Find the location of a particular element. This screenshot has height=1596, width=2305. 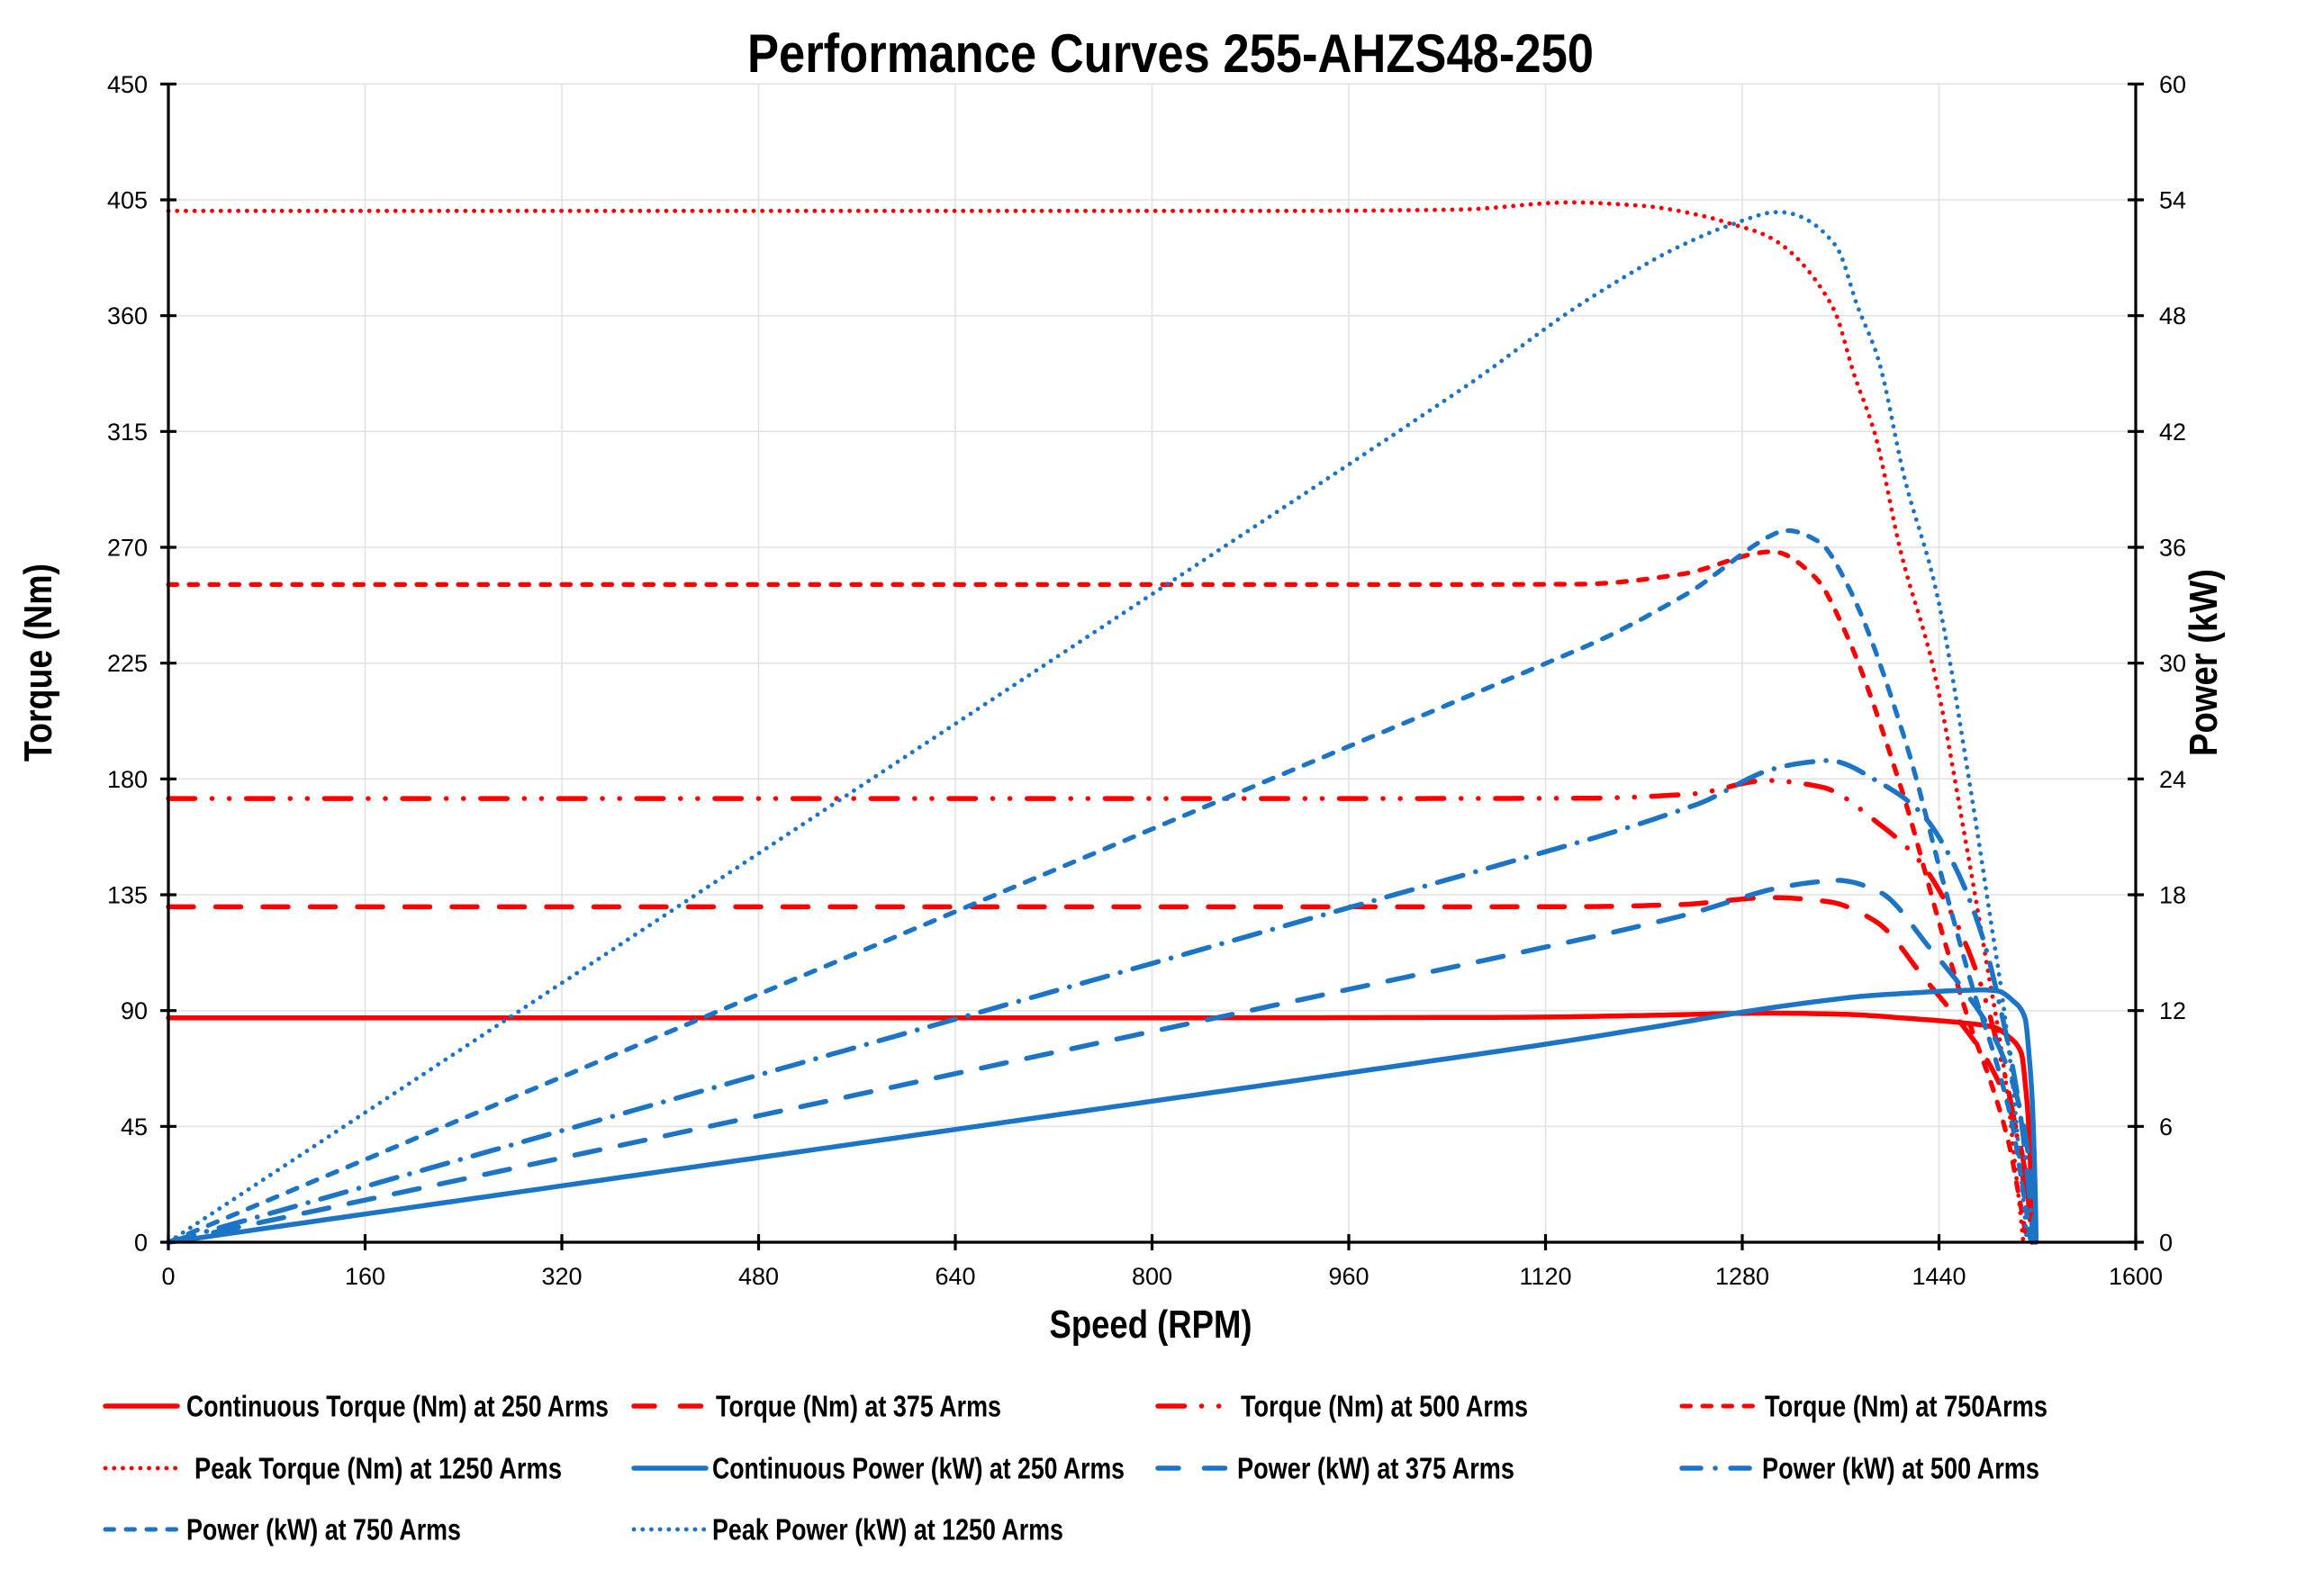

svg-text: 800 is located at coordinates (1152, 1276).